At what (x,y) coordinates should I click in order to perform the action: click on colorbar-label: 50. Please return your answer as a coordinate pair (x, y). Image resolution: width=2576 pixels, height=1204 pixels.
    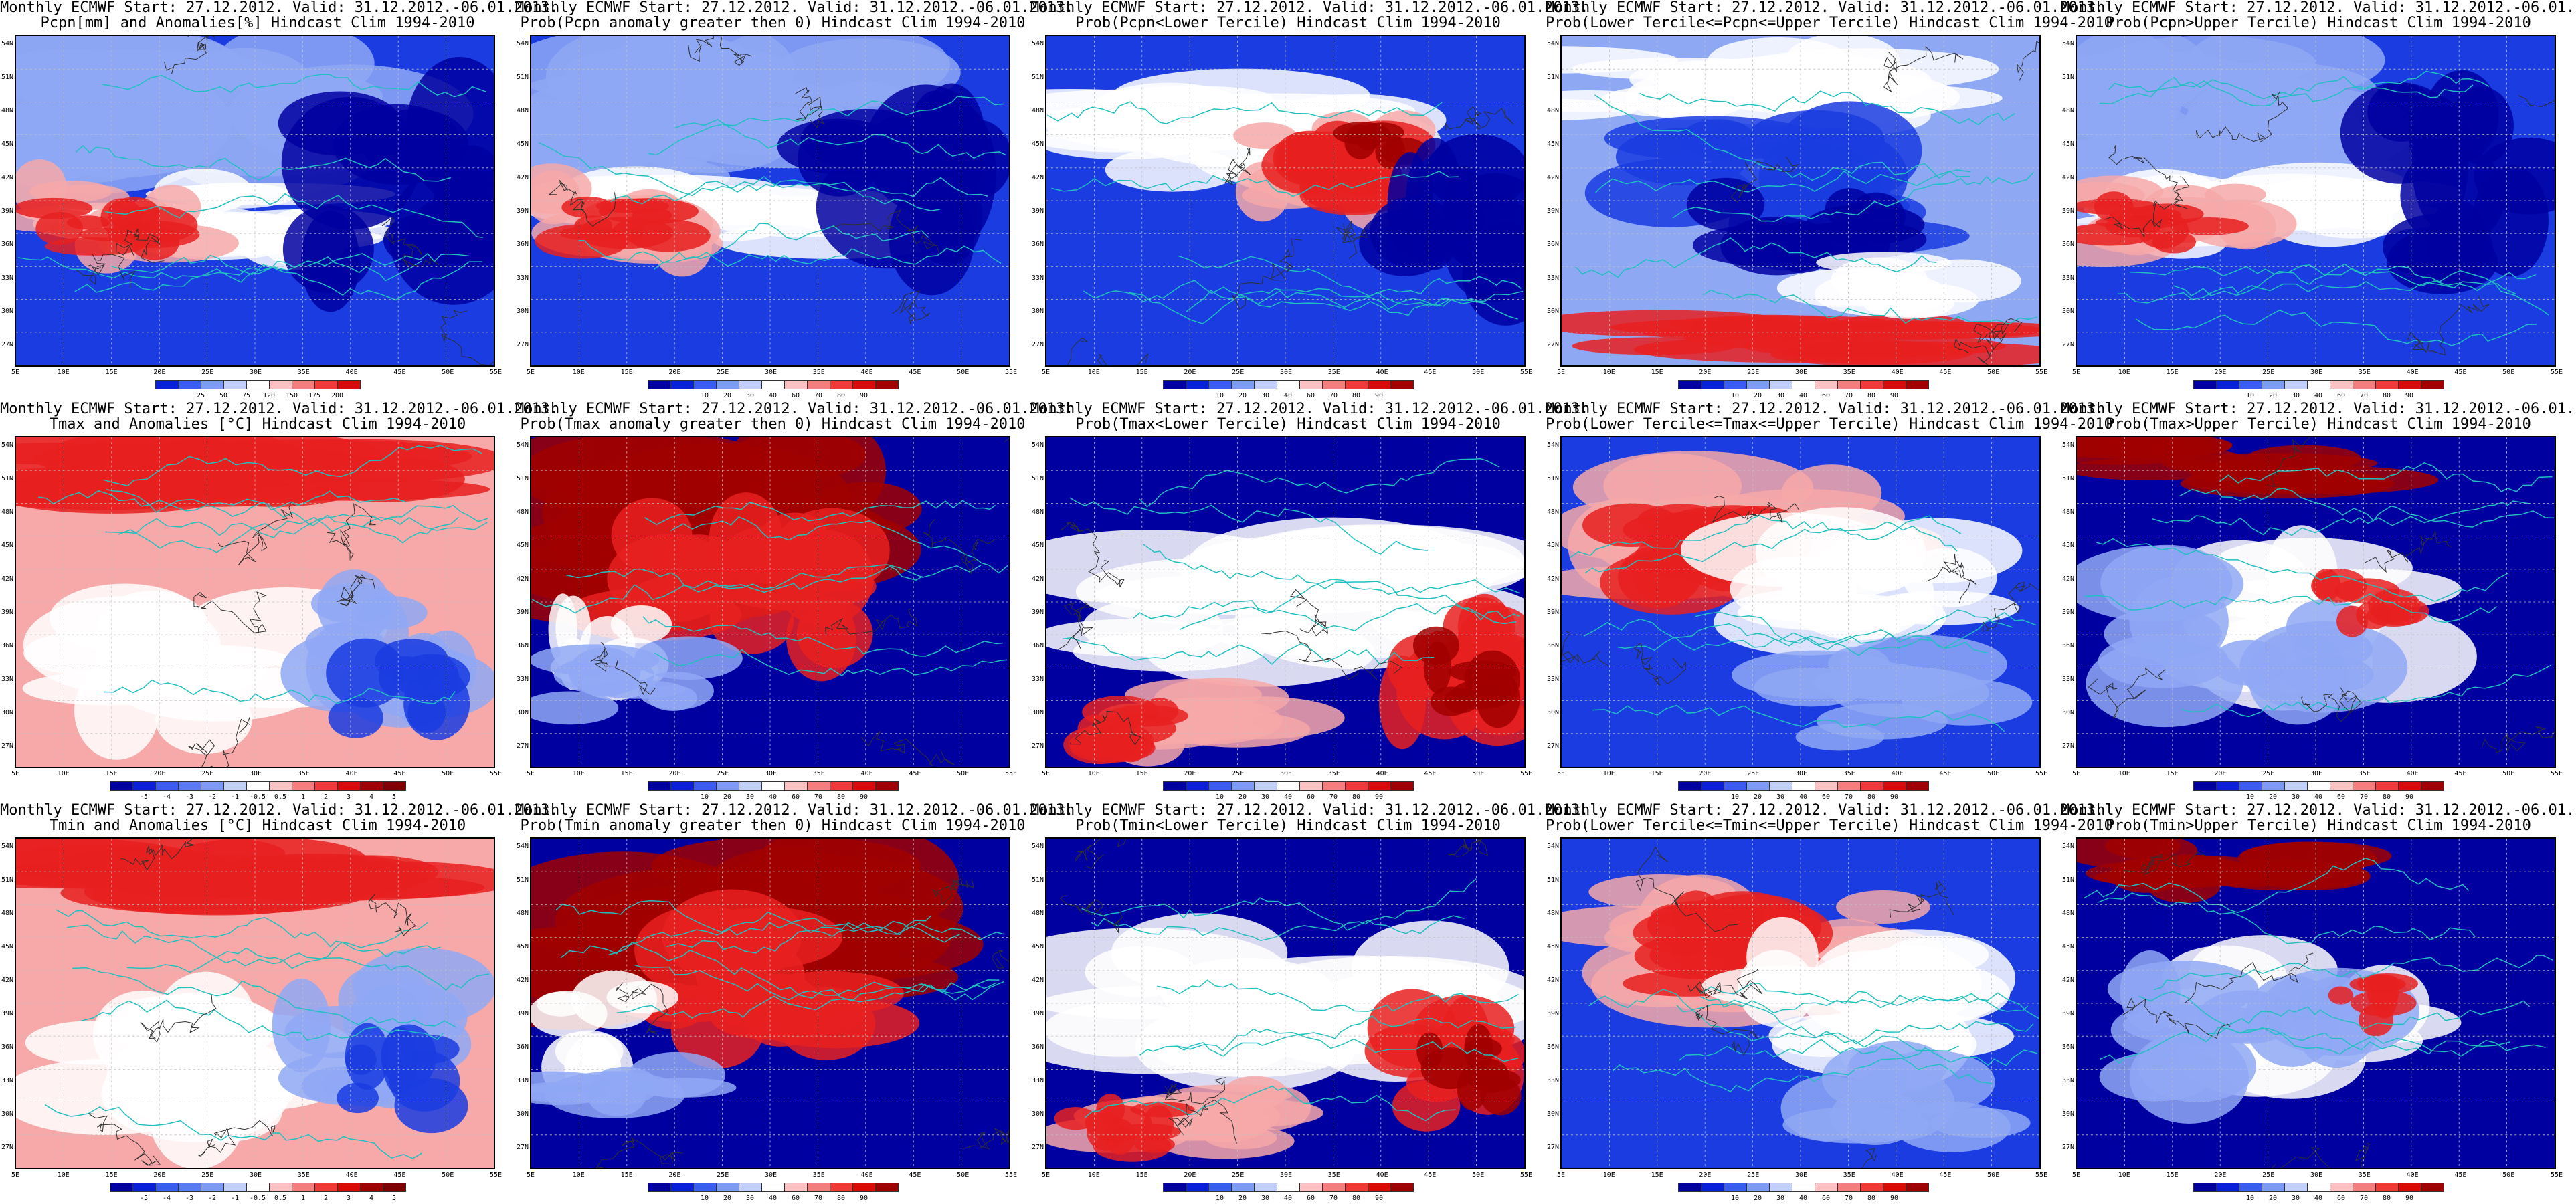
    Looking at the image, I should click on (224, 395).